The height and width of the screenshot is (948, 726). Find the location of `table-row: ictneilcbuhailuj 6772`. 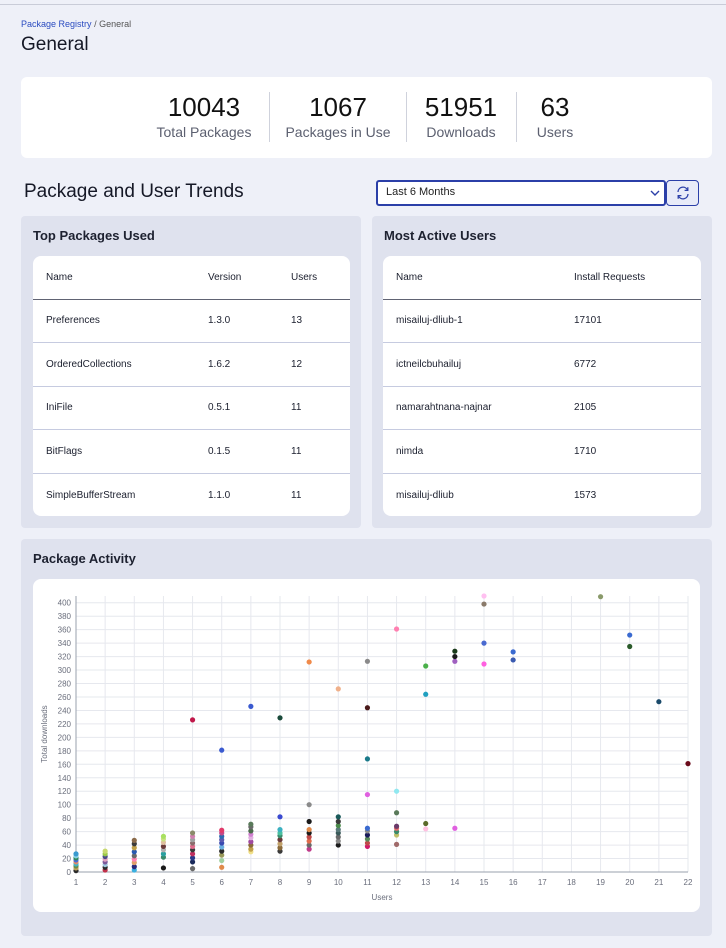

table-row: ictneilcbuhailuj 6772 is located at coordinates (542, 364).